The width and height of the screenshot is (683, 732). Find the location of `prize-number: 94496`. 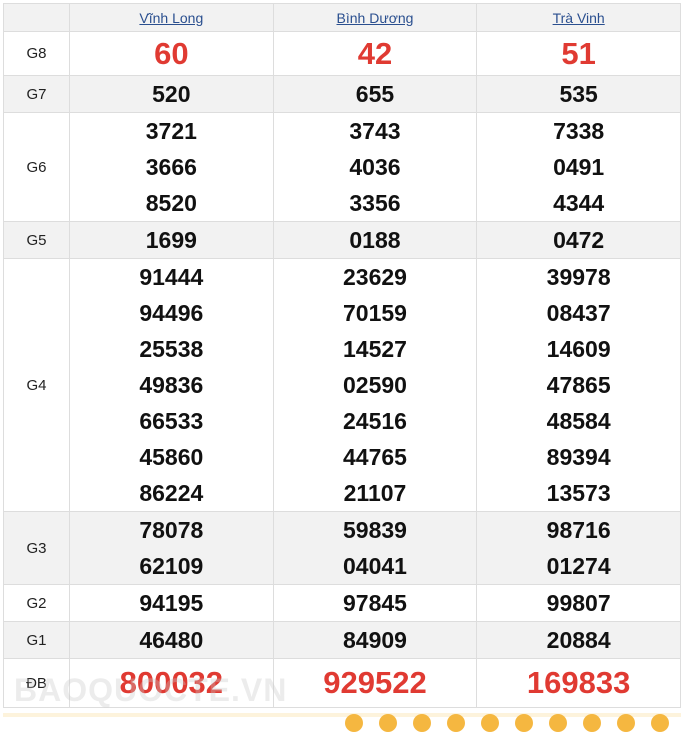

prize-number: 94496 is located at coordinates (171, 313).